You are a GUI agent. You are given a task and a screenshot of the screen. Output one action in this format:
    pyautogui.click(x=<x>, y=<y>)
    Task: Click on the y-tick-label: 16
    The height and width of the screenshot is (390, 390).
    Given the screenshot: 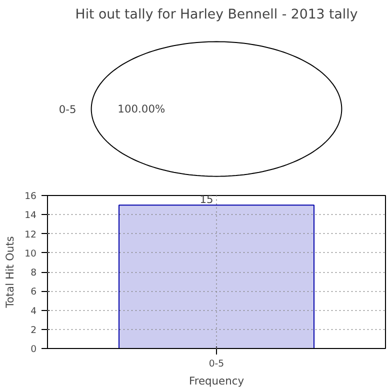 What is the action you would take?
    pyautogui.click(x=30, y=196)
    